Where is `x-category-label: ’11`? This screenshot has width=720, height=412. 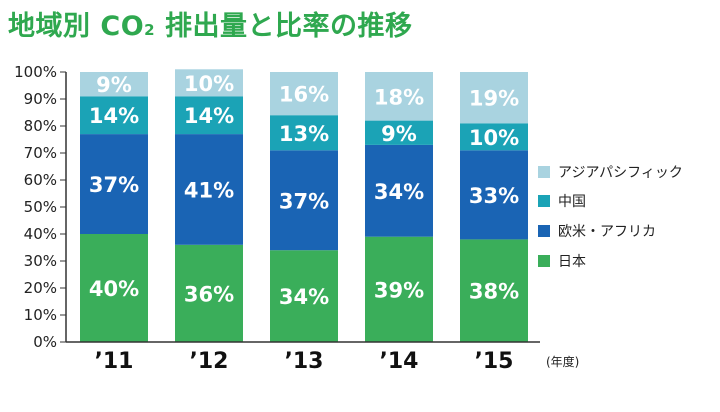
x-category-label: ’11 is located at coordinates (114, 361).